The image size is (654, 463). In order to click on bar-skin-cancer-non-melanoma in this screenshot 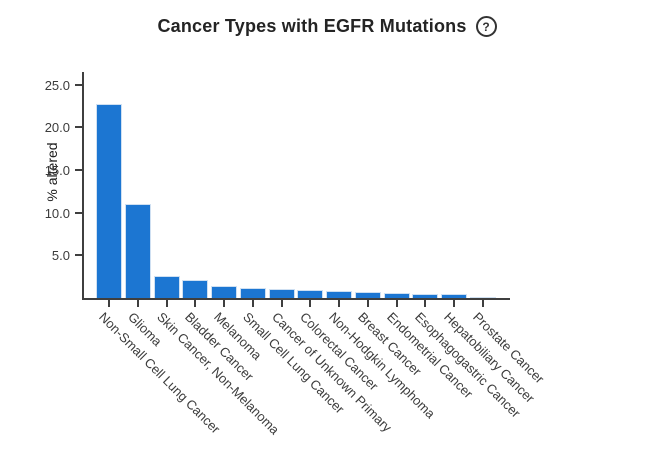, I will do `click(166, 287)`.